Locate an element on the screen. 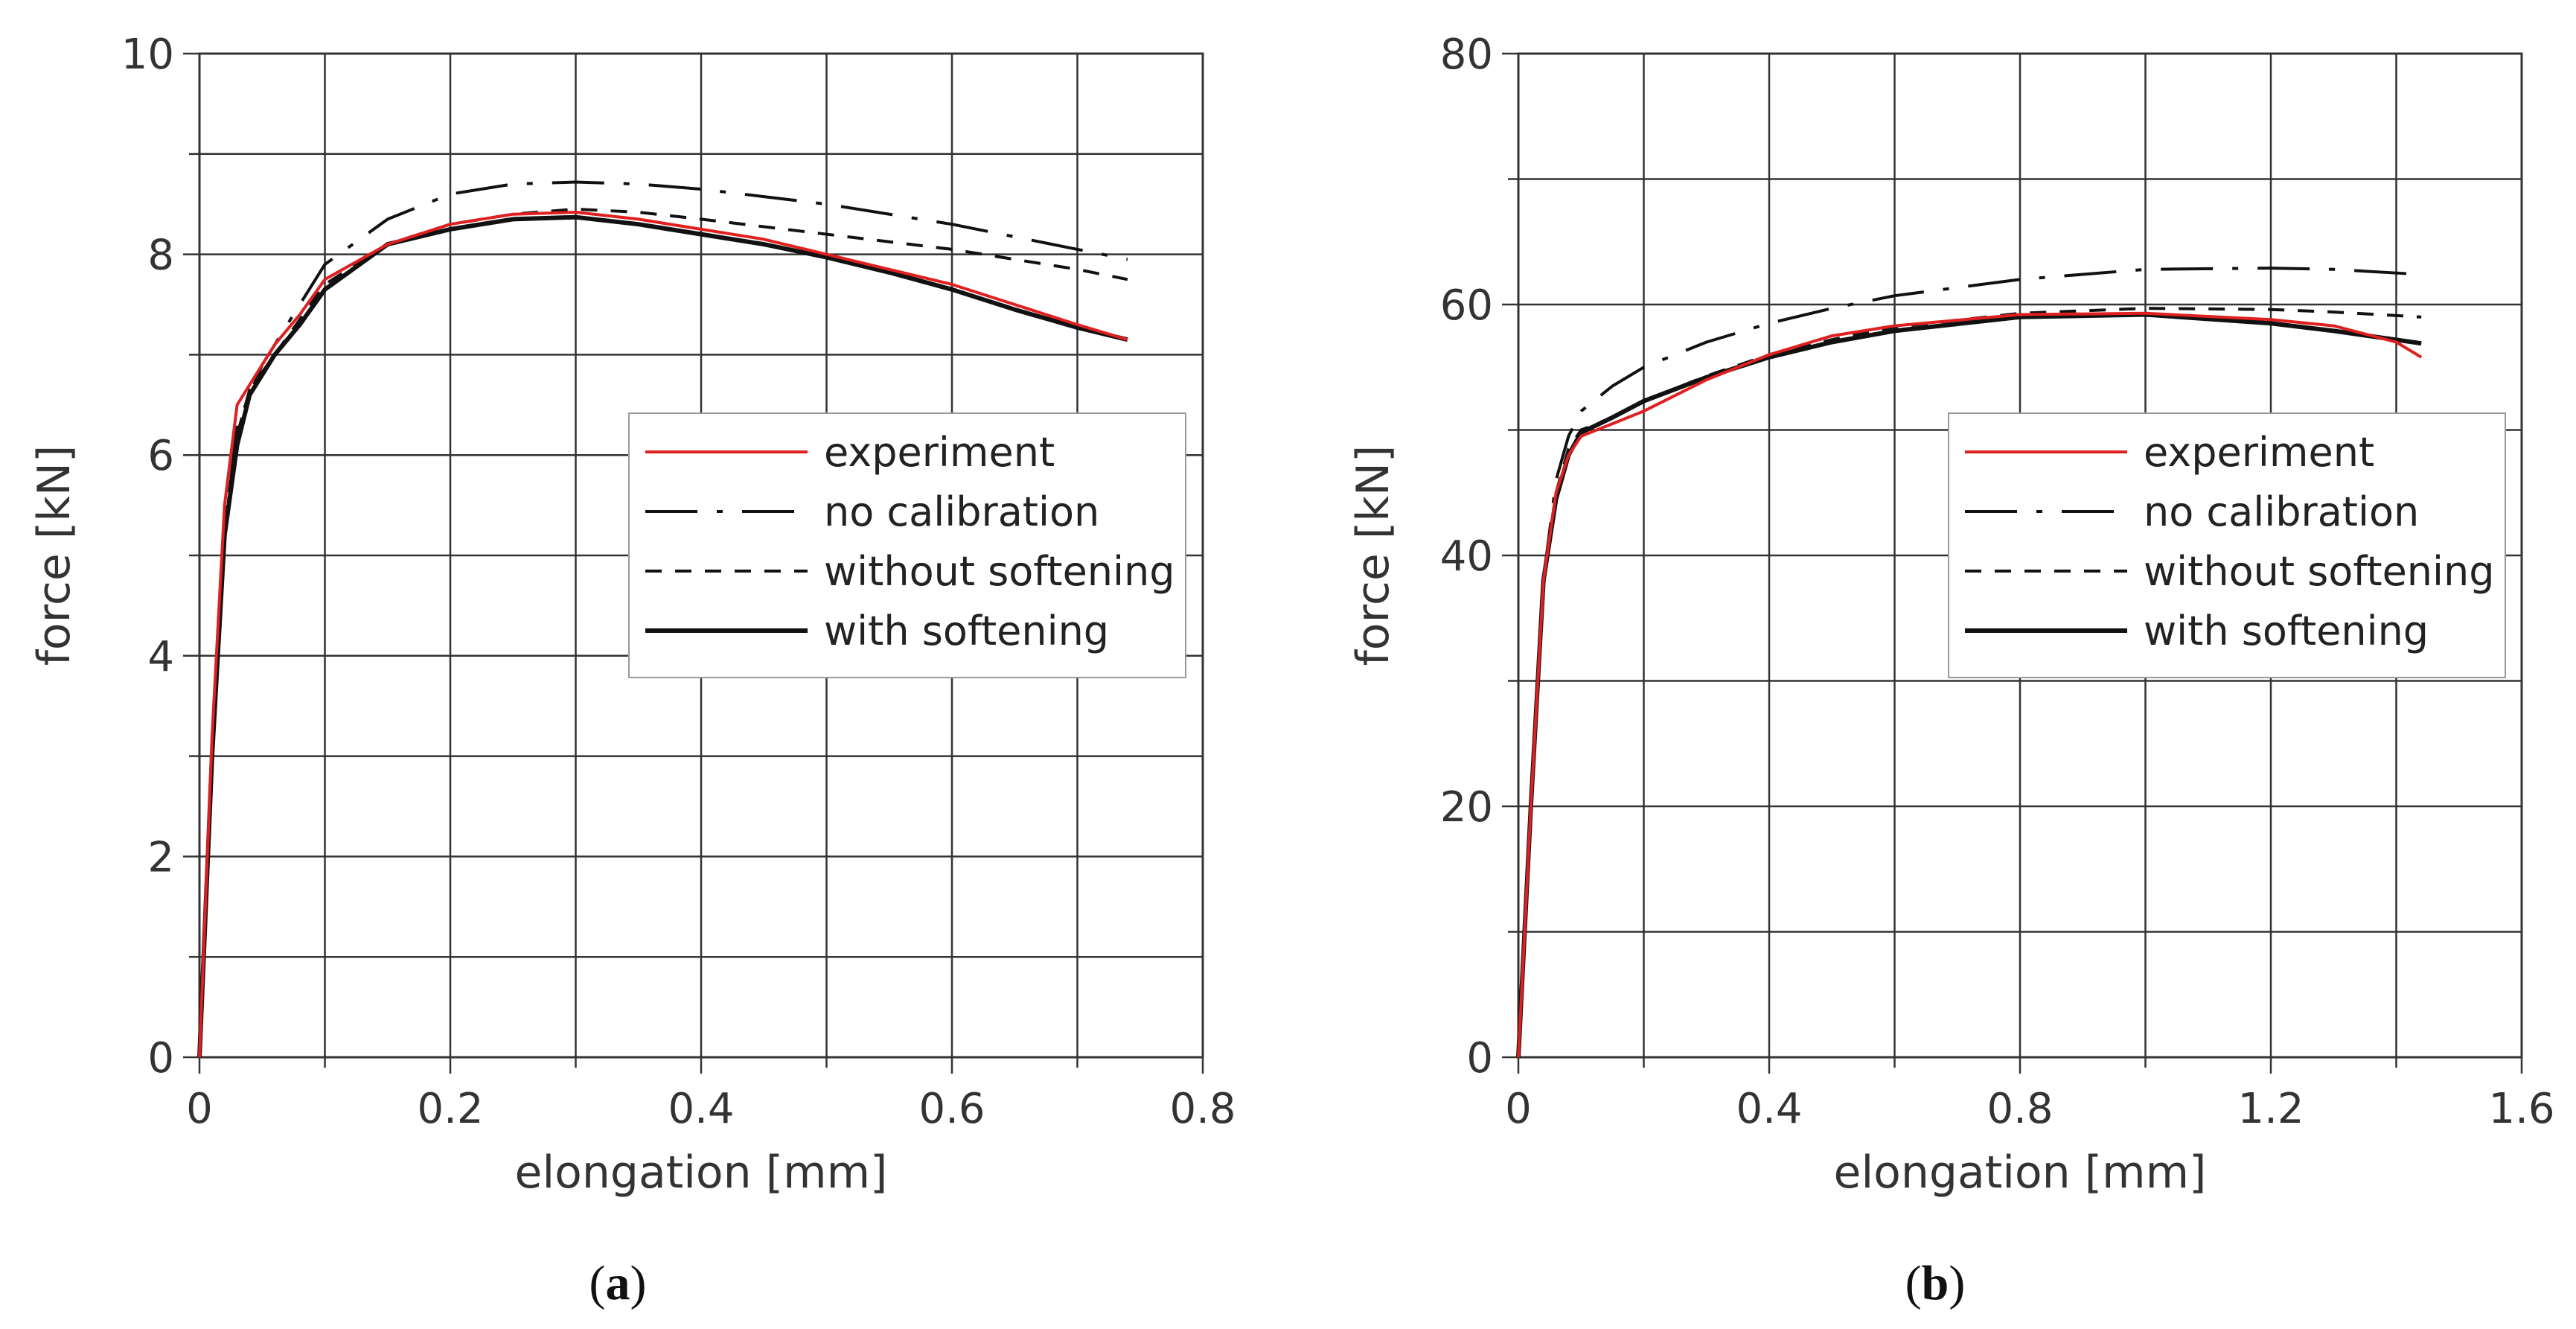  y-tick-label: 20 is located at coordinates (1466, 808).